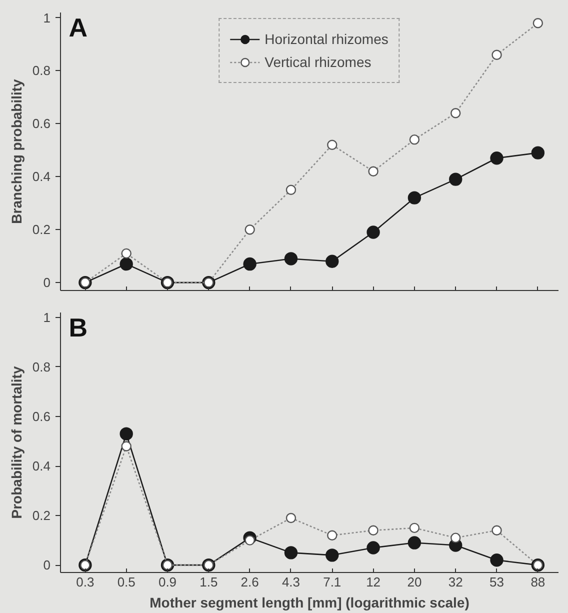  I want to click on chart-title: B, so click(78, 327).